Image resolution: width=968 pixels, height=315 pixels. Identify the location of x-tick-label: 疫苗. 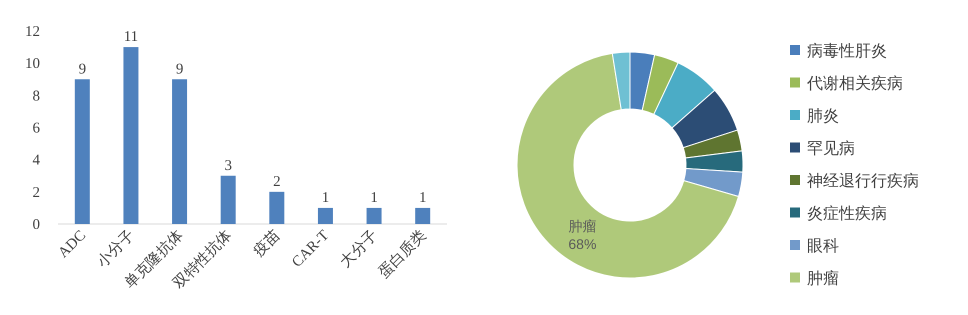
(267, 243).